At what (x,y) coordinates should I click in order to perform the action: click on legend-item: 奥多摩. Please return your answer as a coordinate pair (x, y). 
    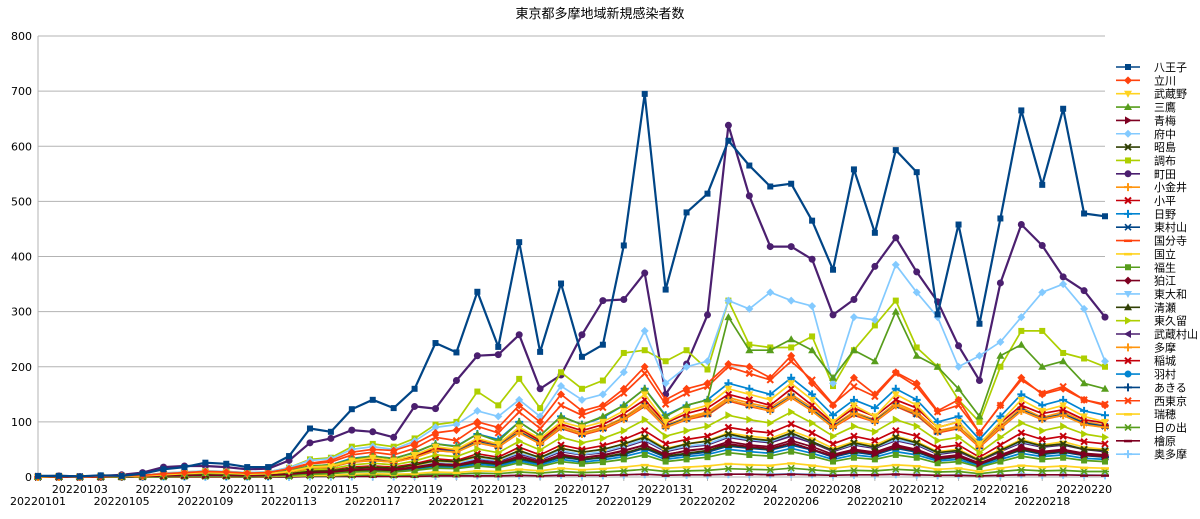
    Looking at the image, I should click on (1151, 454).